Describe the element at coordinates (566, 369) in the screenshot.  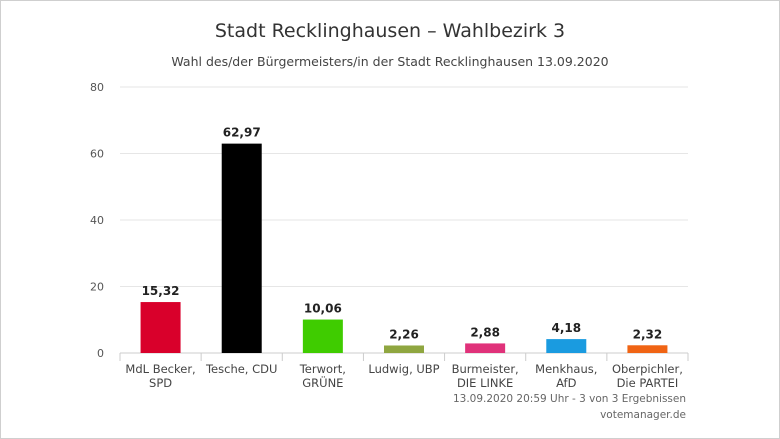
I see `x-category-label: Menkhaus,` at that location.